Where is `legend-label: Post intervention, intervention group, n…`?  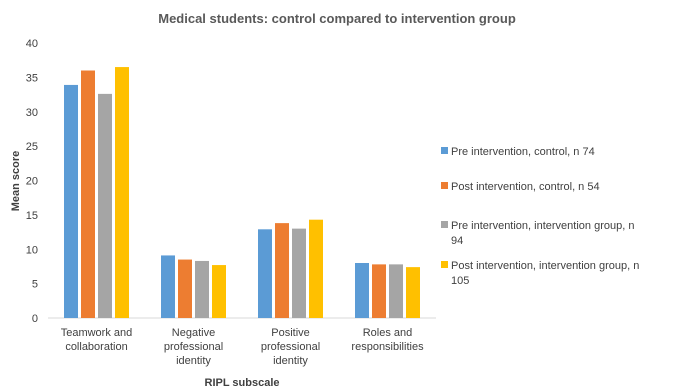 legend-label: Post intervention, intervention group, n… is located at coordinates (545, 273).